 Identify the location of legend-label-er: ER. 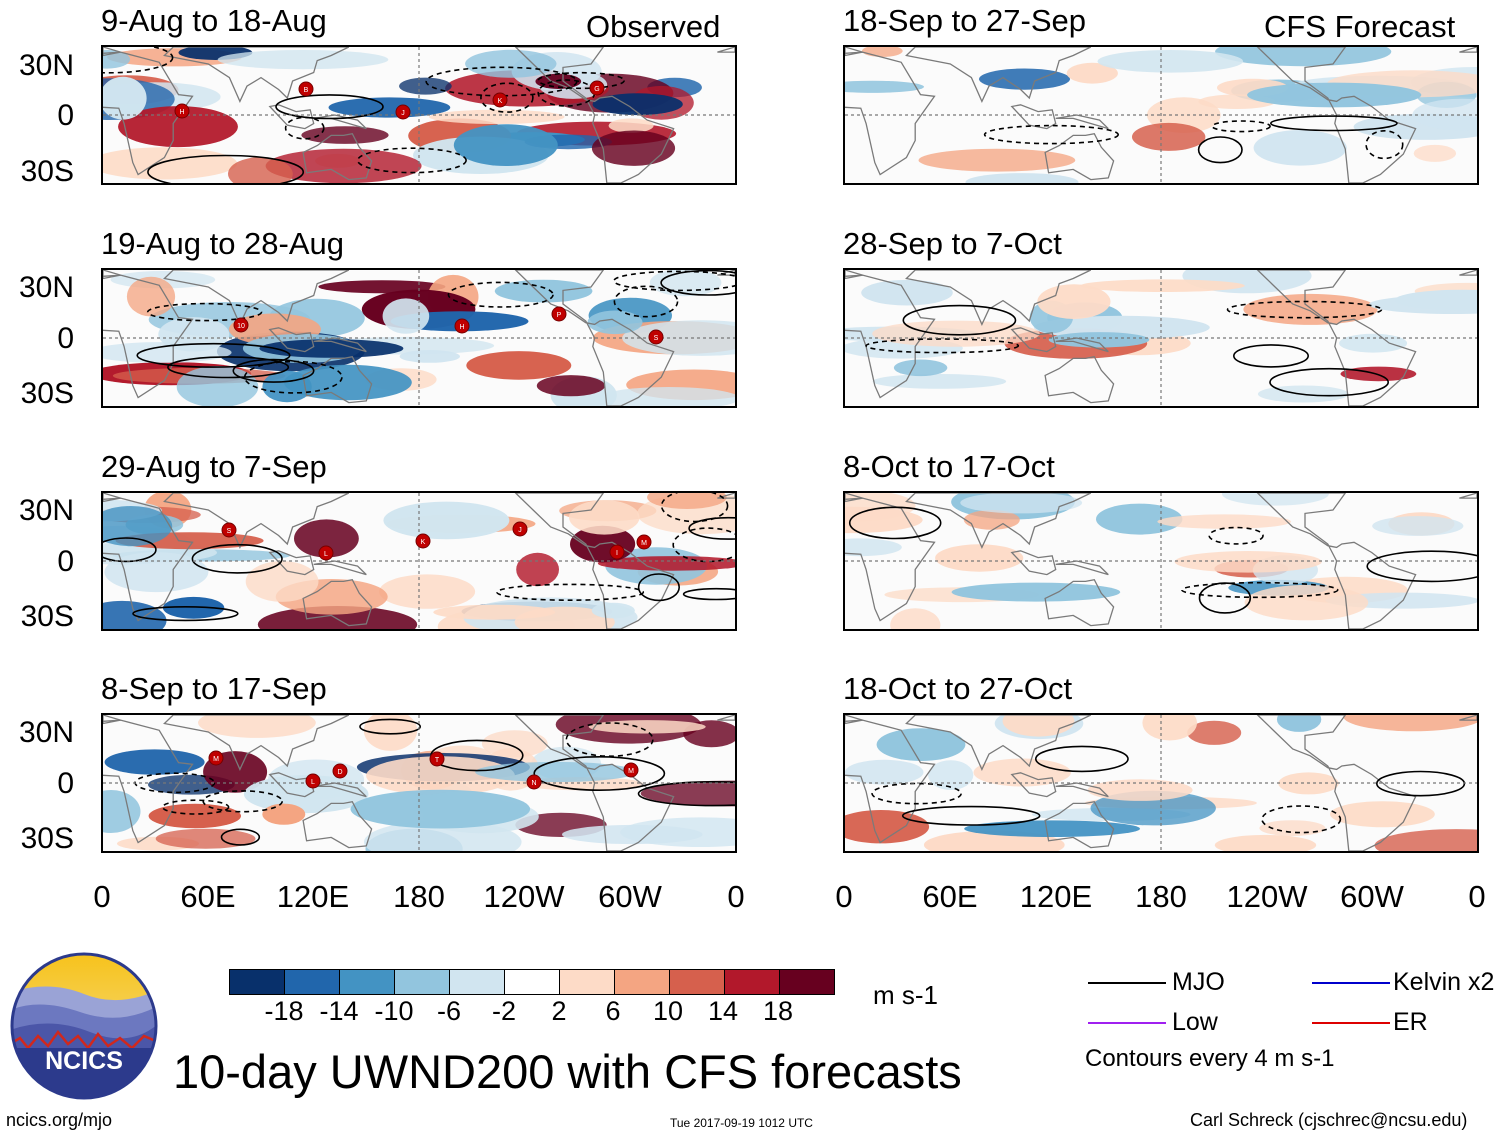
(1410, 1022).